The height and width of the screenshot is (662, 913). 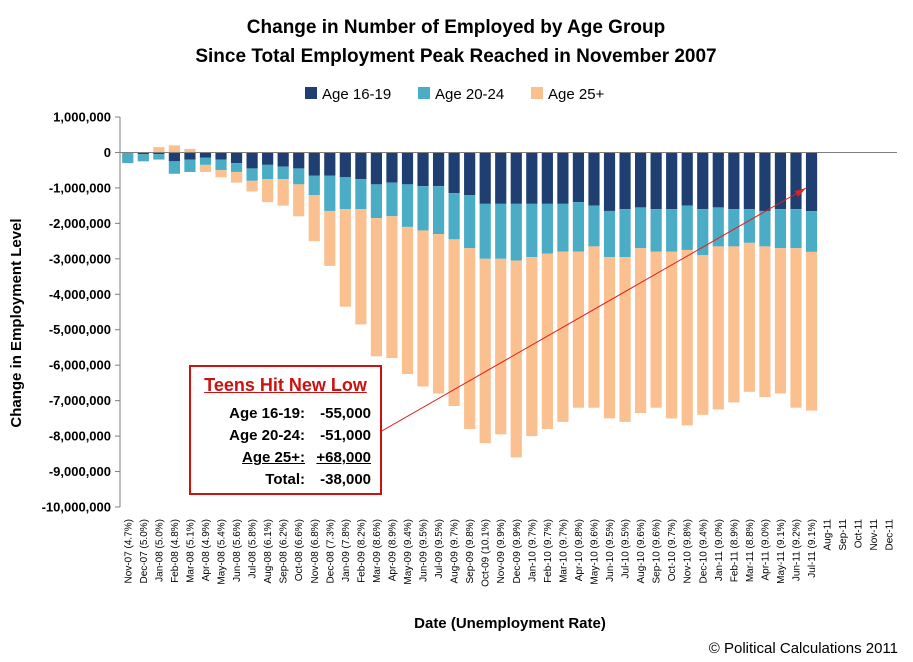 I want to click on callout-value: -55,000, so click(x=345, y=413).